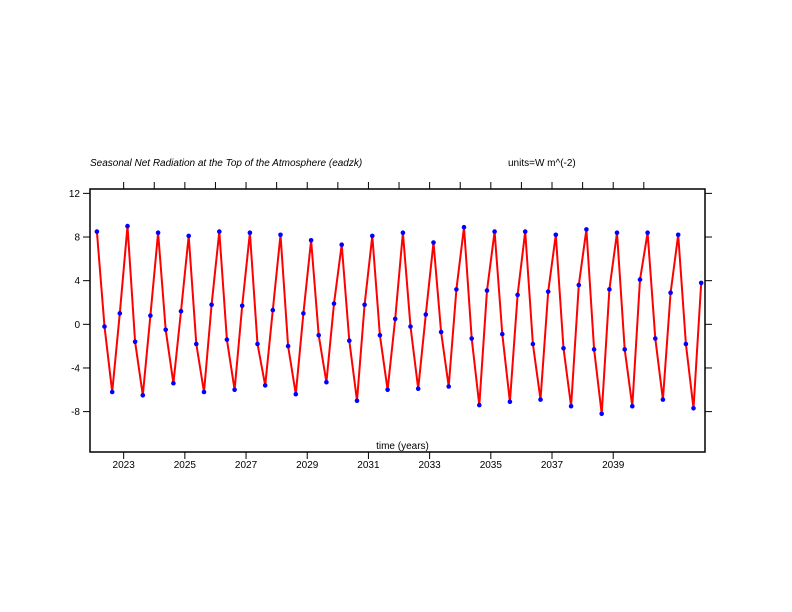 This screenshot has width=792, height=612. What do you see at coordinates (368, 465) in the screenshot?
I see `x-tick-label: 2031` at bounding box center [368, 465].